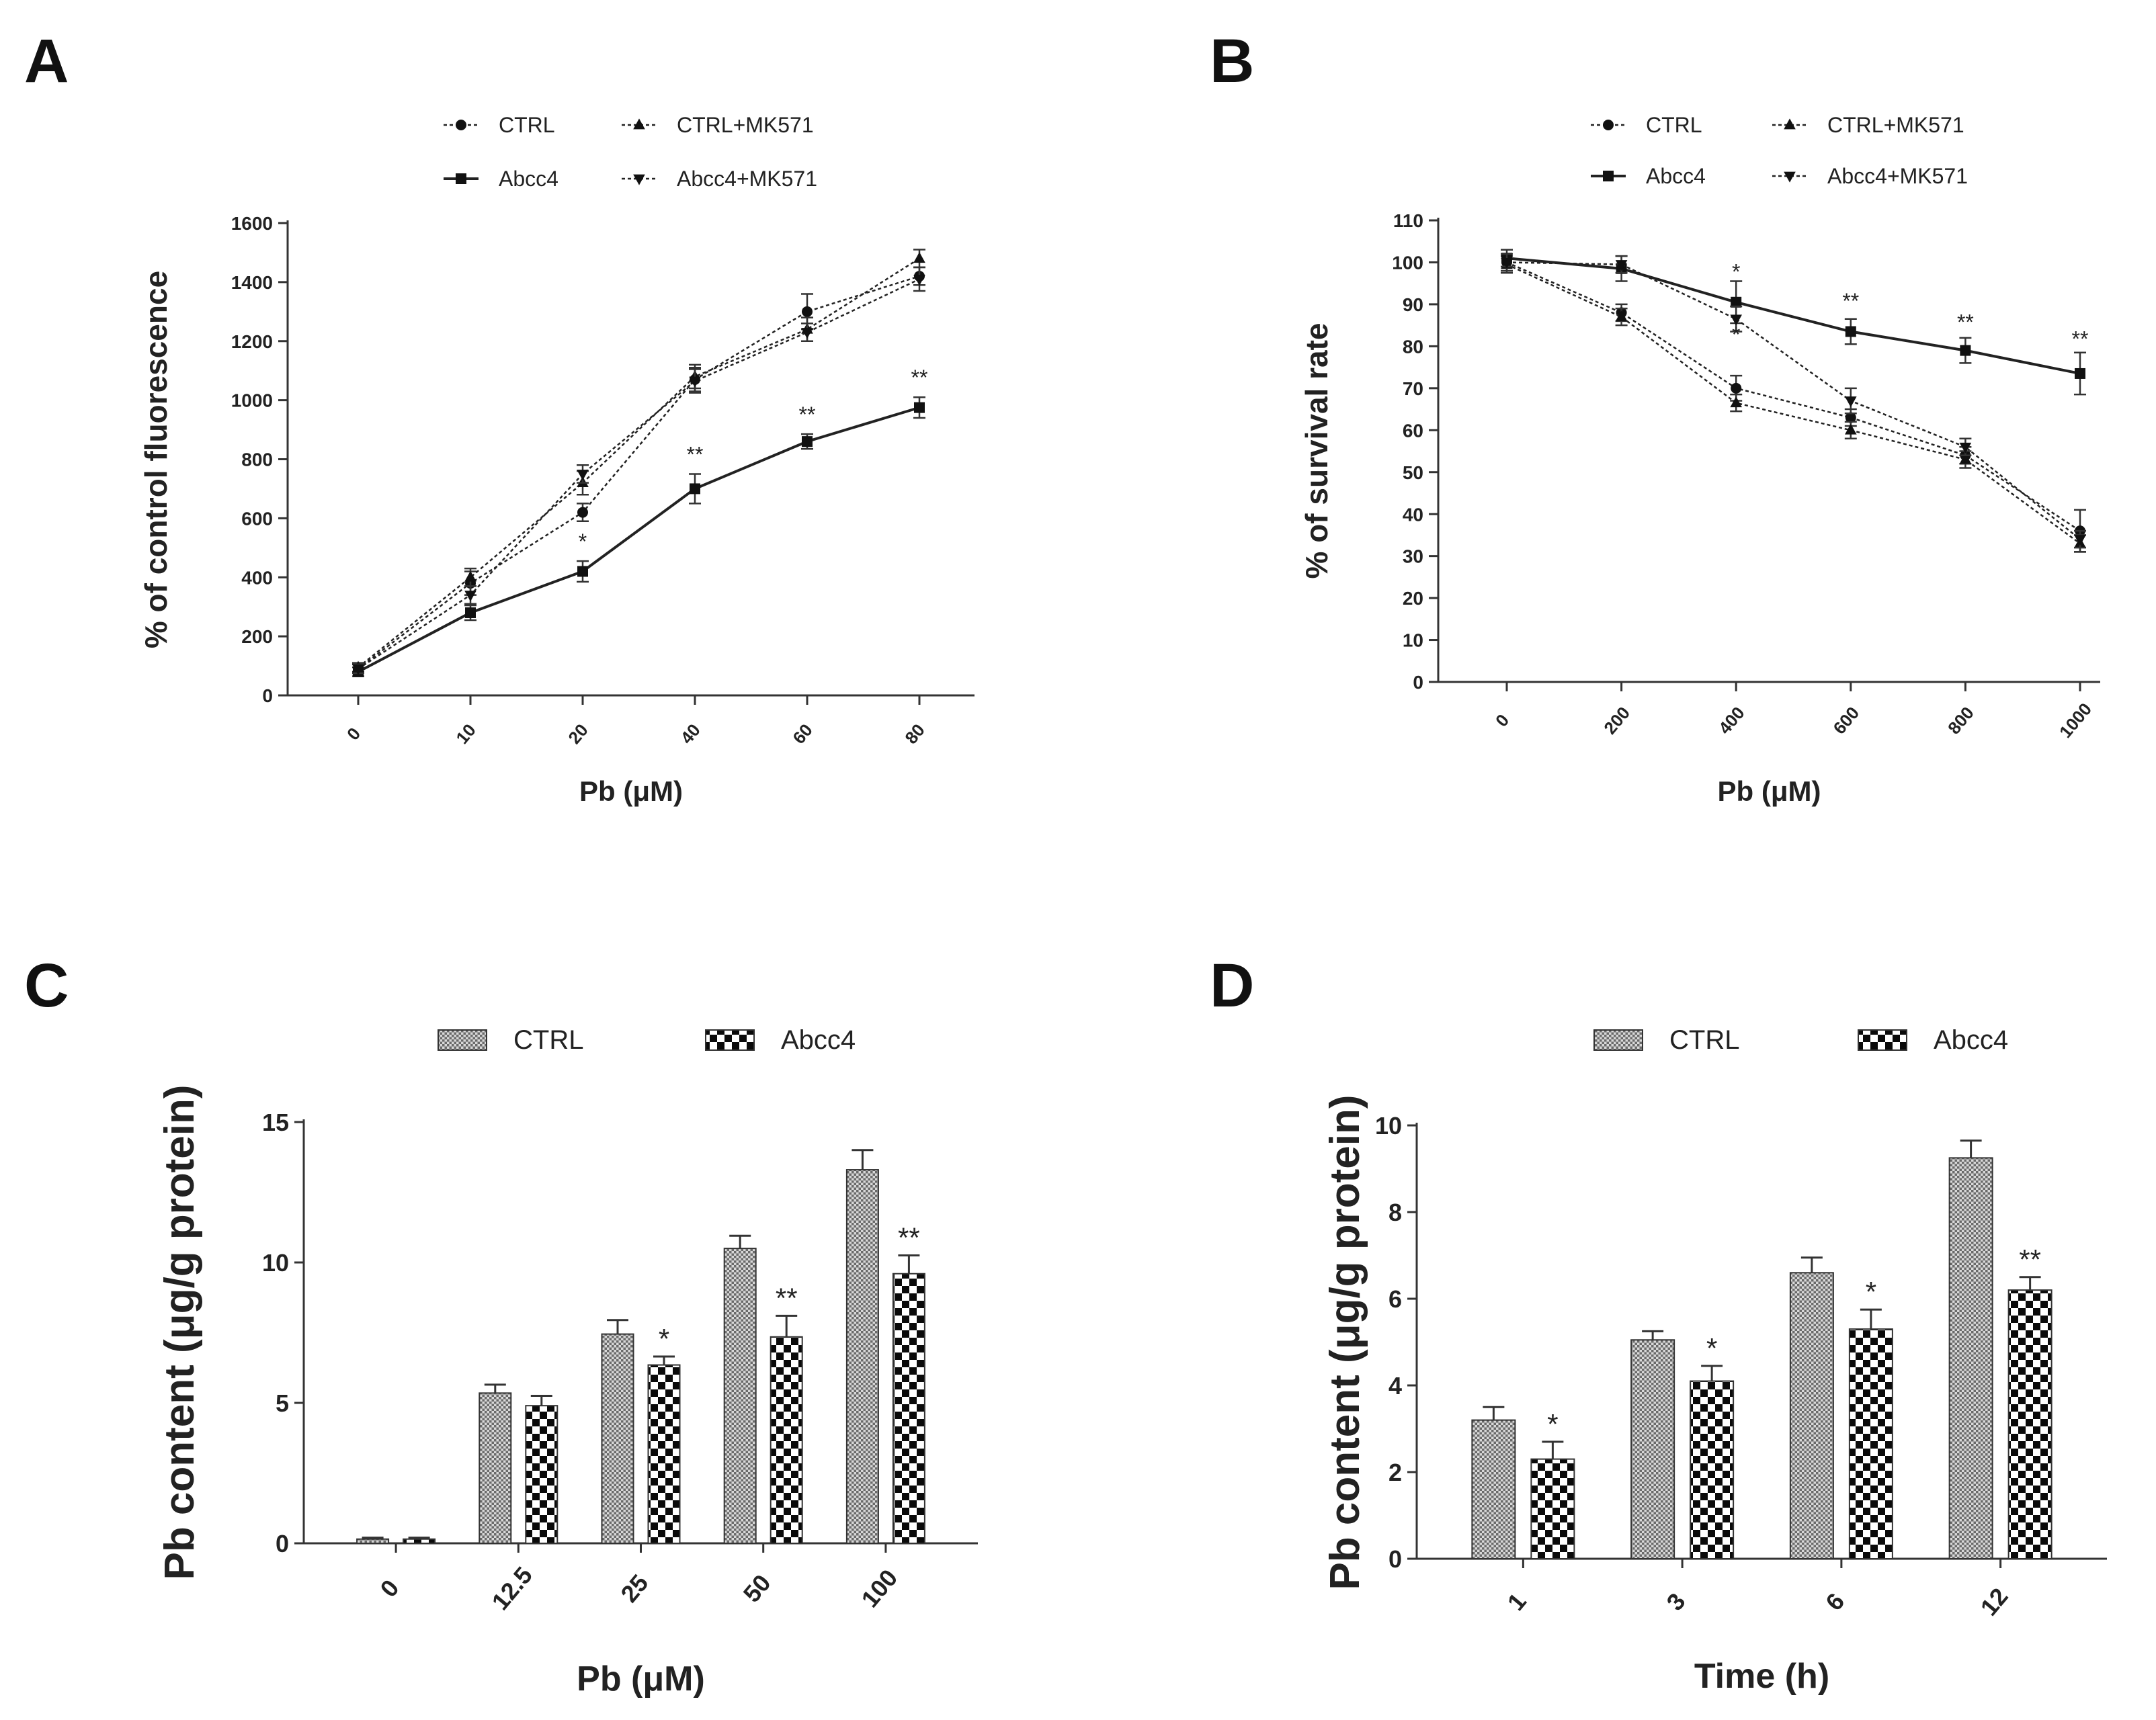  Describe the element at coordinates (1731, 720) in the screenshot. I see `x-tick-label: 400` at that location.